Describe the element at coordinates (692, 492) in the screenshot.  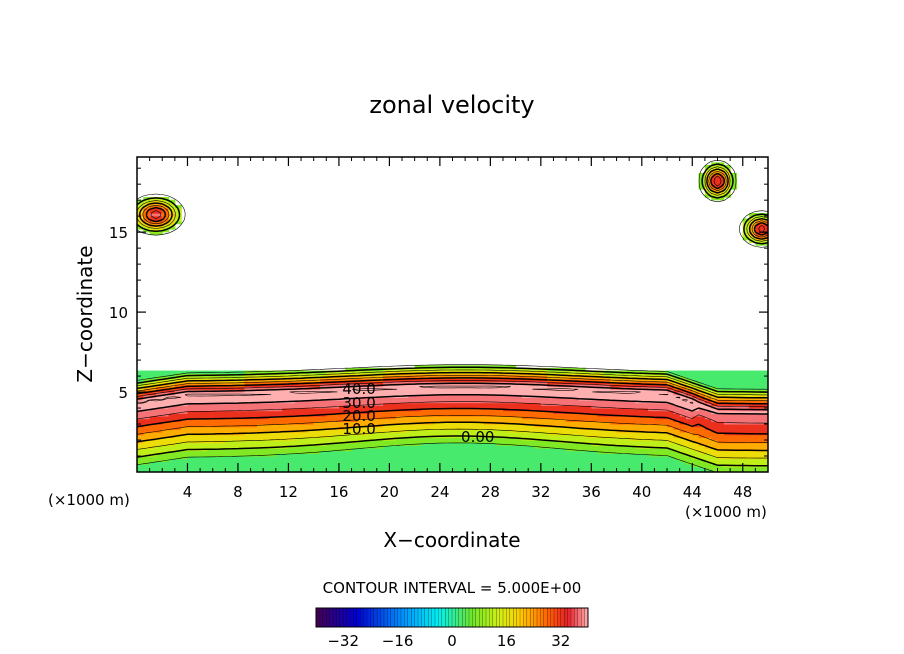
I see `x-tick-label: 44` at that location.